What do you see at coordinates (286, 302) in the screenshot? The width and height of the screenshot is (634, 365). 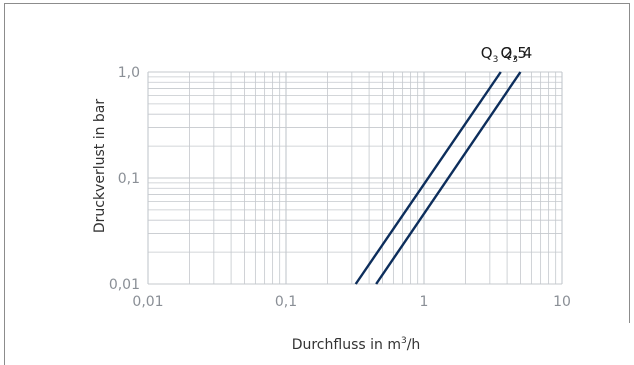 I see `x-tick-label: 0,1` at bounding box center [286, 302].